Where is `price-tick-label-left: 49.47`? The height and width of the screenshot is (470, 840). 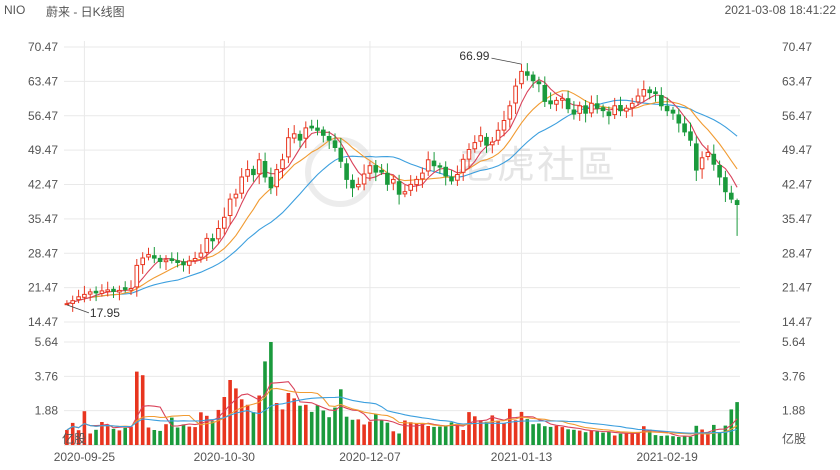 price-tick-label-left: 49.47 is located at coordinates (43, 150).